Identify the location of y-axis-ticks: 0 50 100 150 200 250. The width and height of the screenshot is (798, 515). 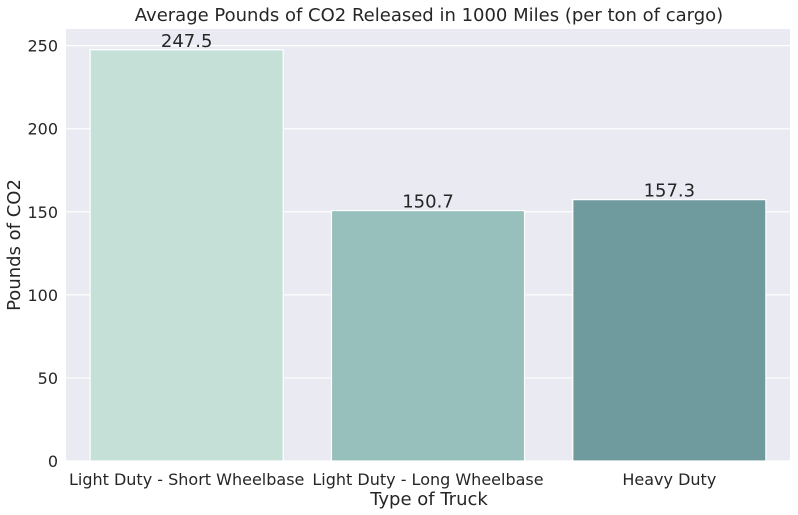
(42, 254).